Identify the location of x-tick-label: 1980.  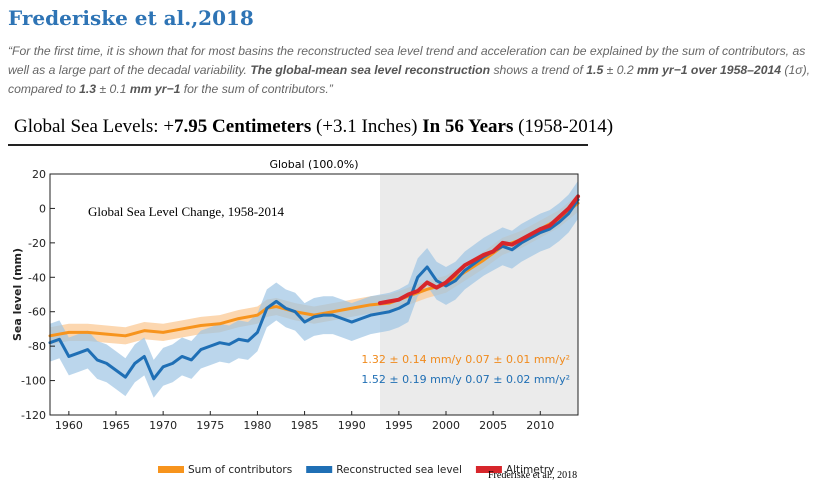
(257, 425).